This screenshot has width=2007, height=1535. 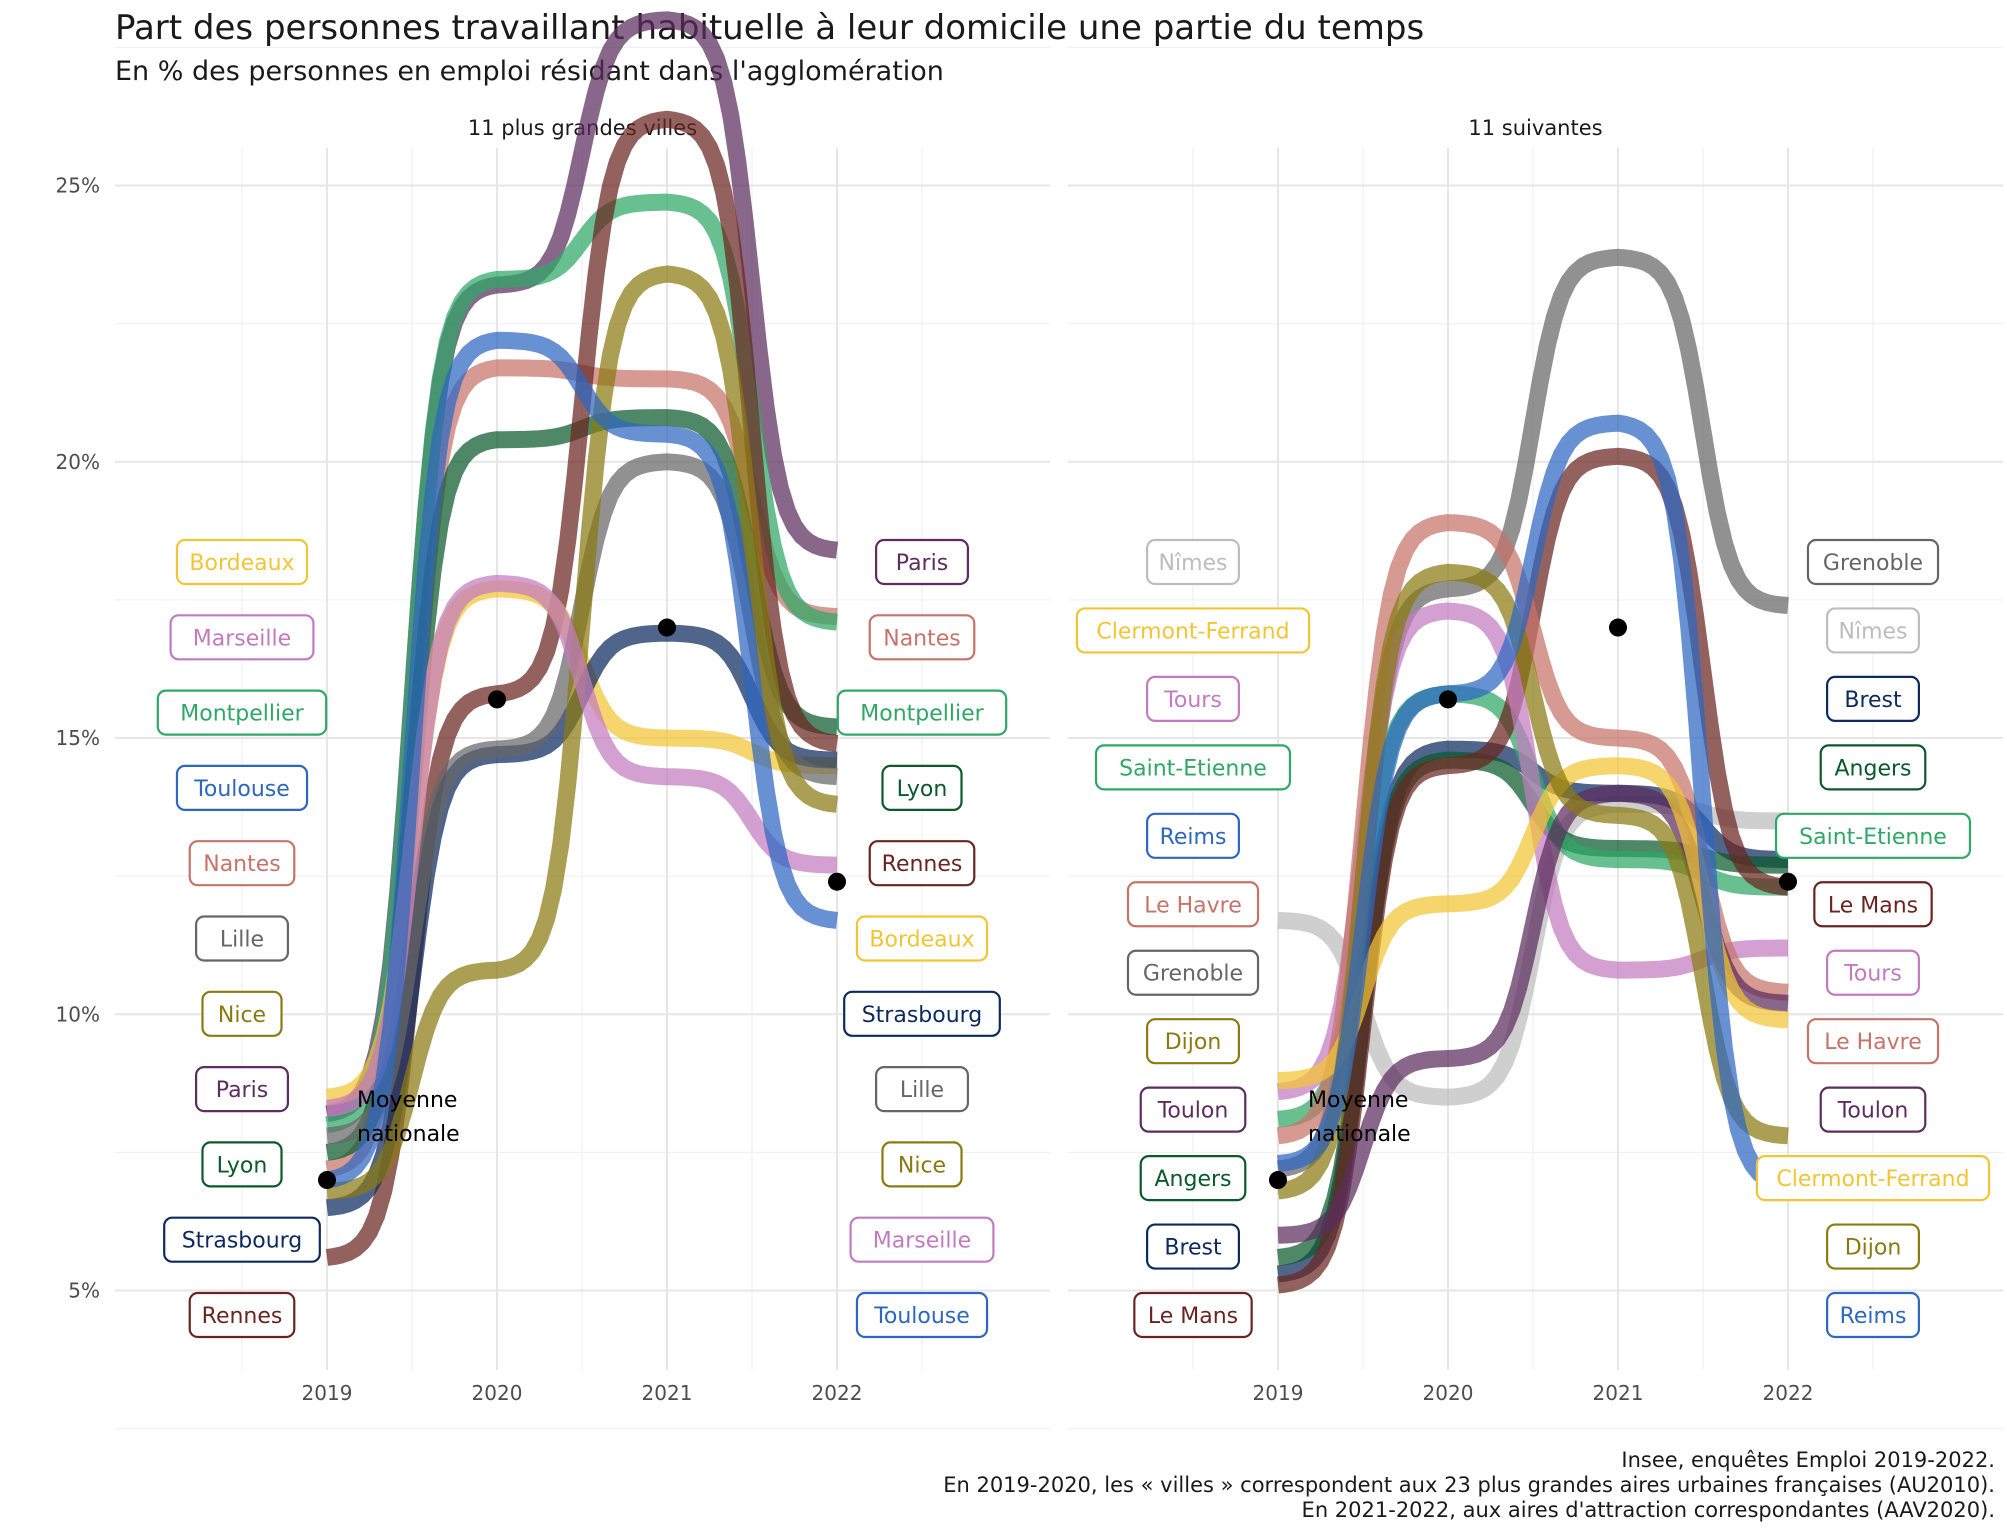 What do you see at coordinates (1788, 1393) in the screenshot?
I see `x-tick-label: 2022` at bounding box center [1788, 1393].